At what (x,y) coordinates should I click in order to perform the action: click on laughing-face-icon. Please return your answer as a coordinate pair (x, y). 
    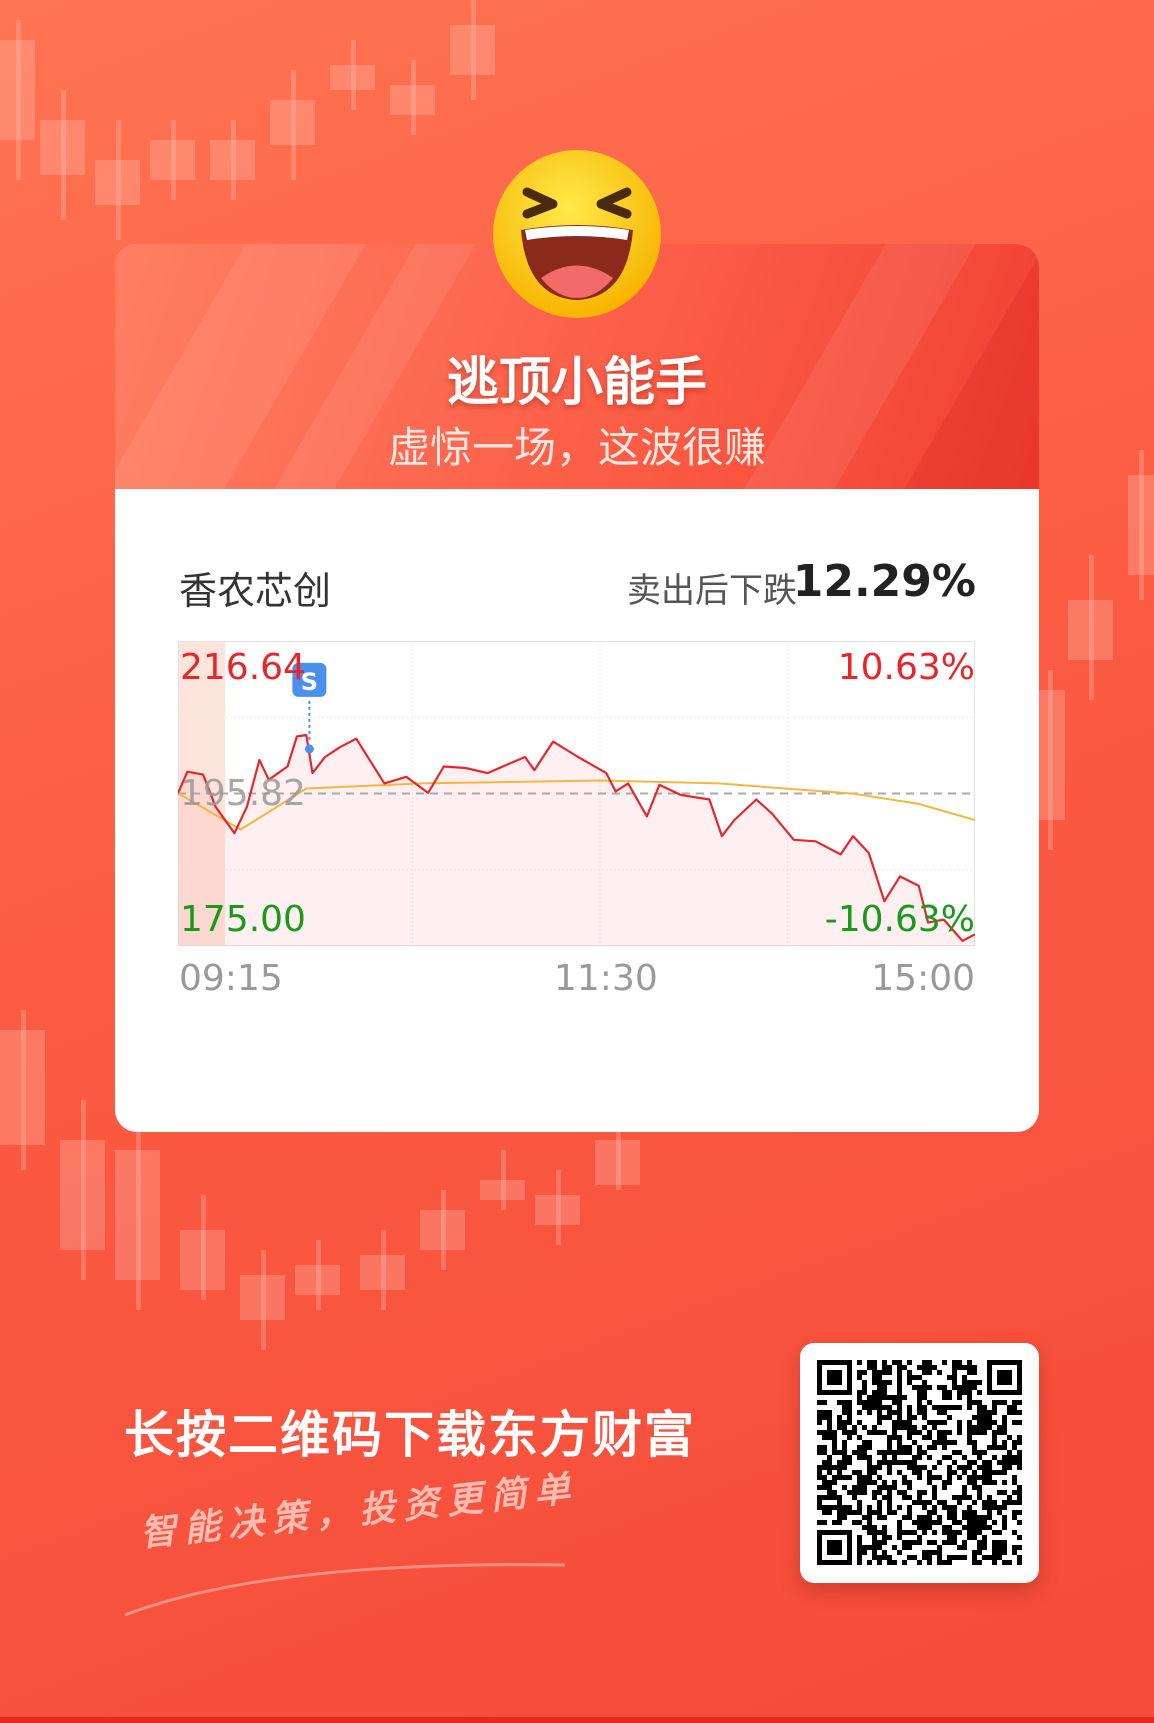
    Looking at the image, I should click on (577, 234).